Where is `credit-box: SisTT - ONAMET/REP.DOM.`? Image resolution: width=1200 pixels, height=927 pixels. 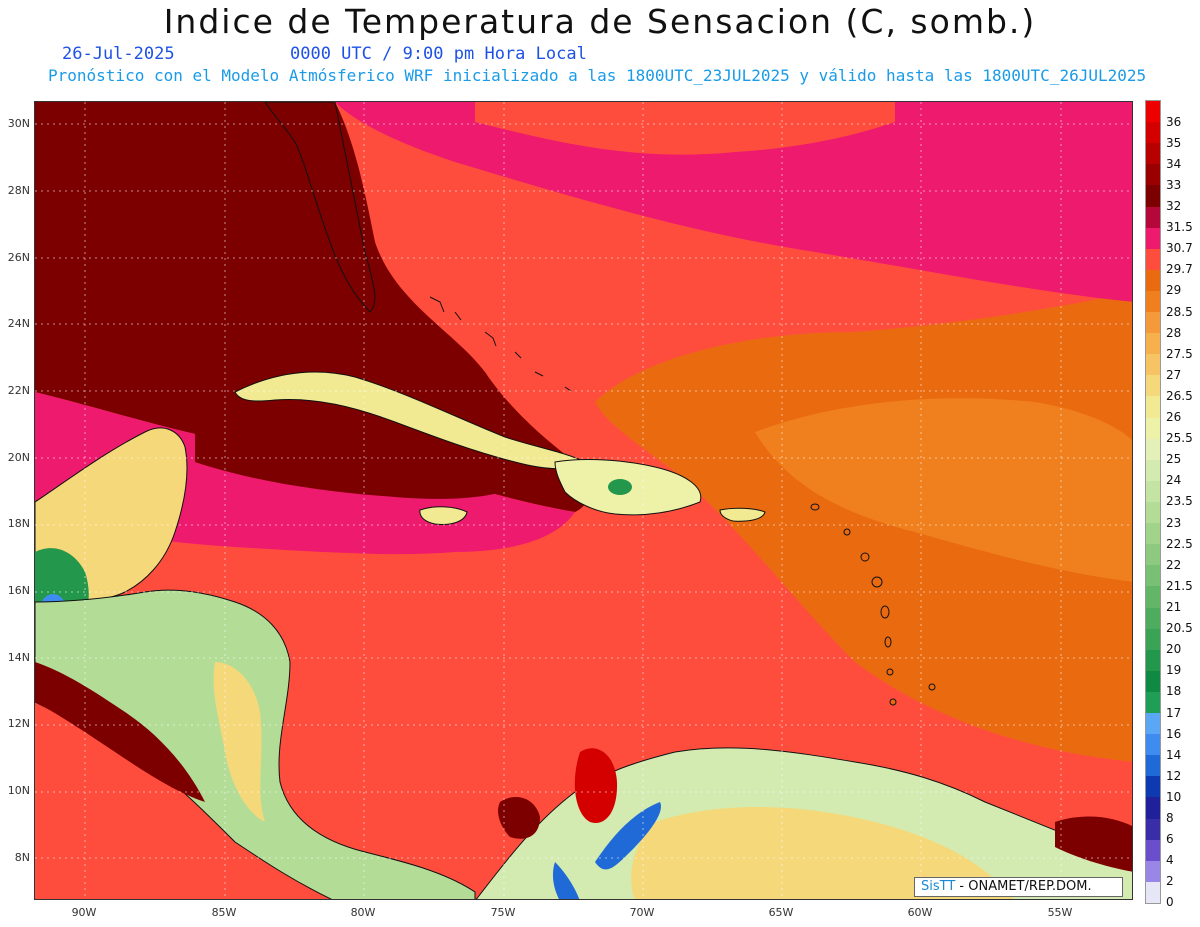
credit-box: SisTT - ONAMET/REP.DOM. is located at coordinates (1018, 887).